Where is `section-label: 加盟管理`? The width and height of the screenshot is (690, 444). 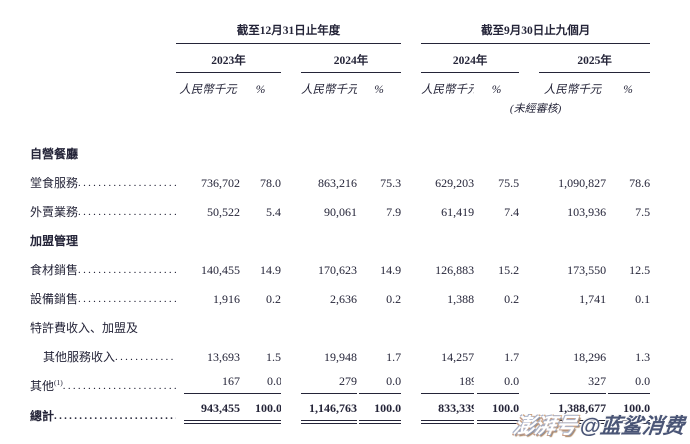 section-label: 加盟管理 is located at coordinates (54, 241).